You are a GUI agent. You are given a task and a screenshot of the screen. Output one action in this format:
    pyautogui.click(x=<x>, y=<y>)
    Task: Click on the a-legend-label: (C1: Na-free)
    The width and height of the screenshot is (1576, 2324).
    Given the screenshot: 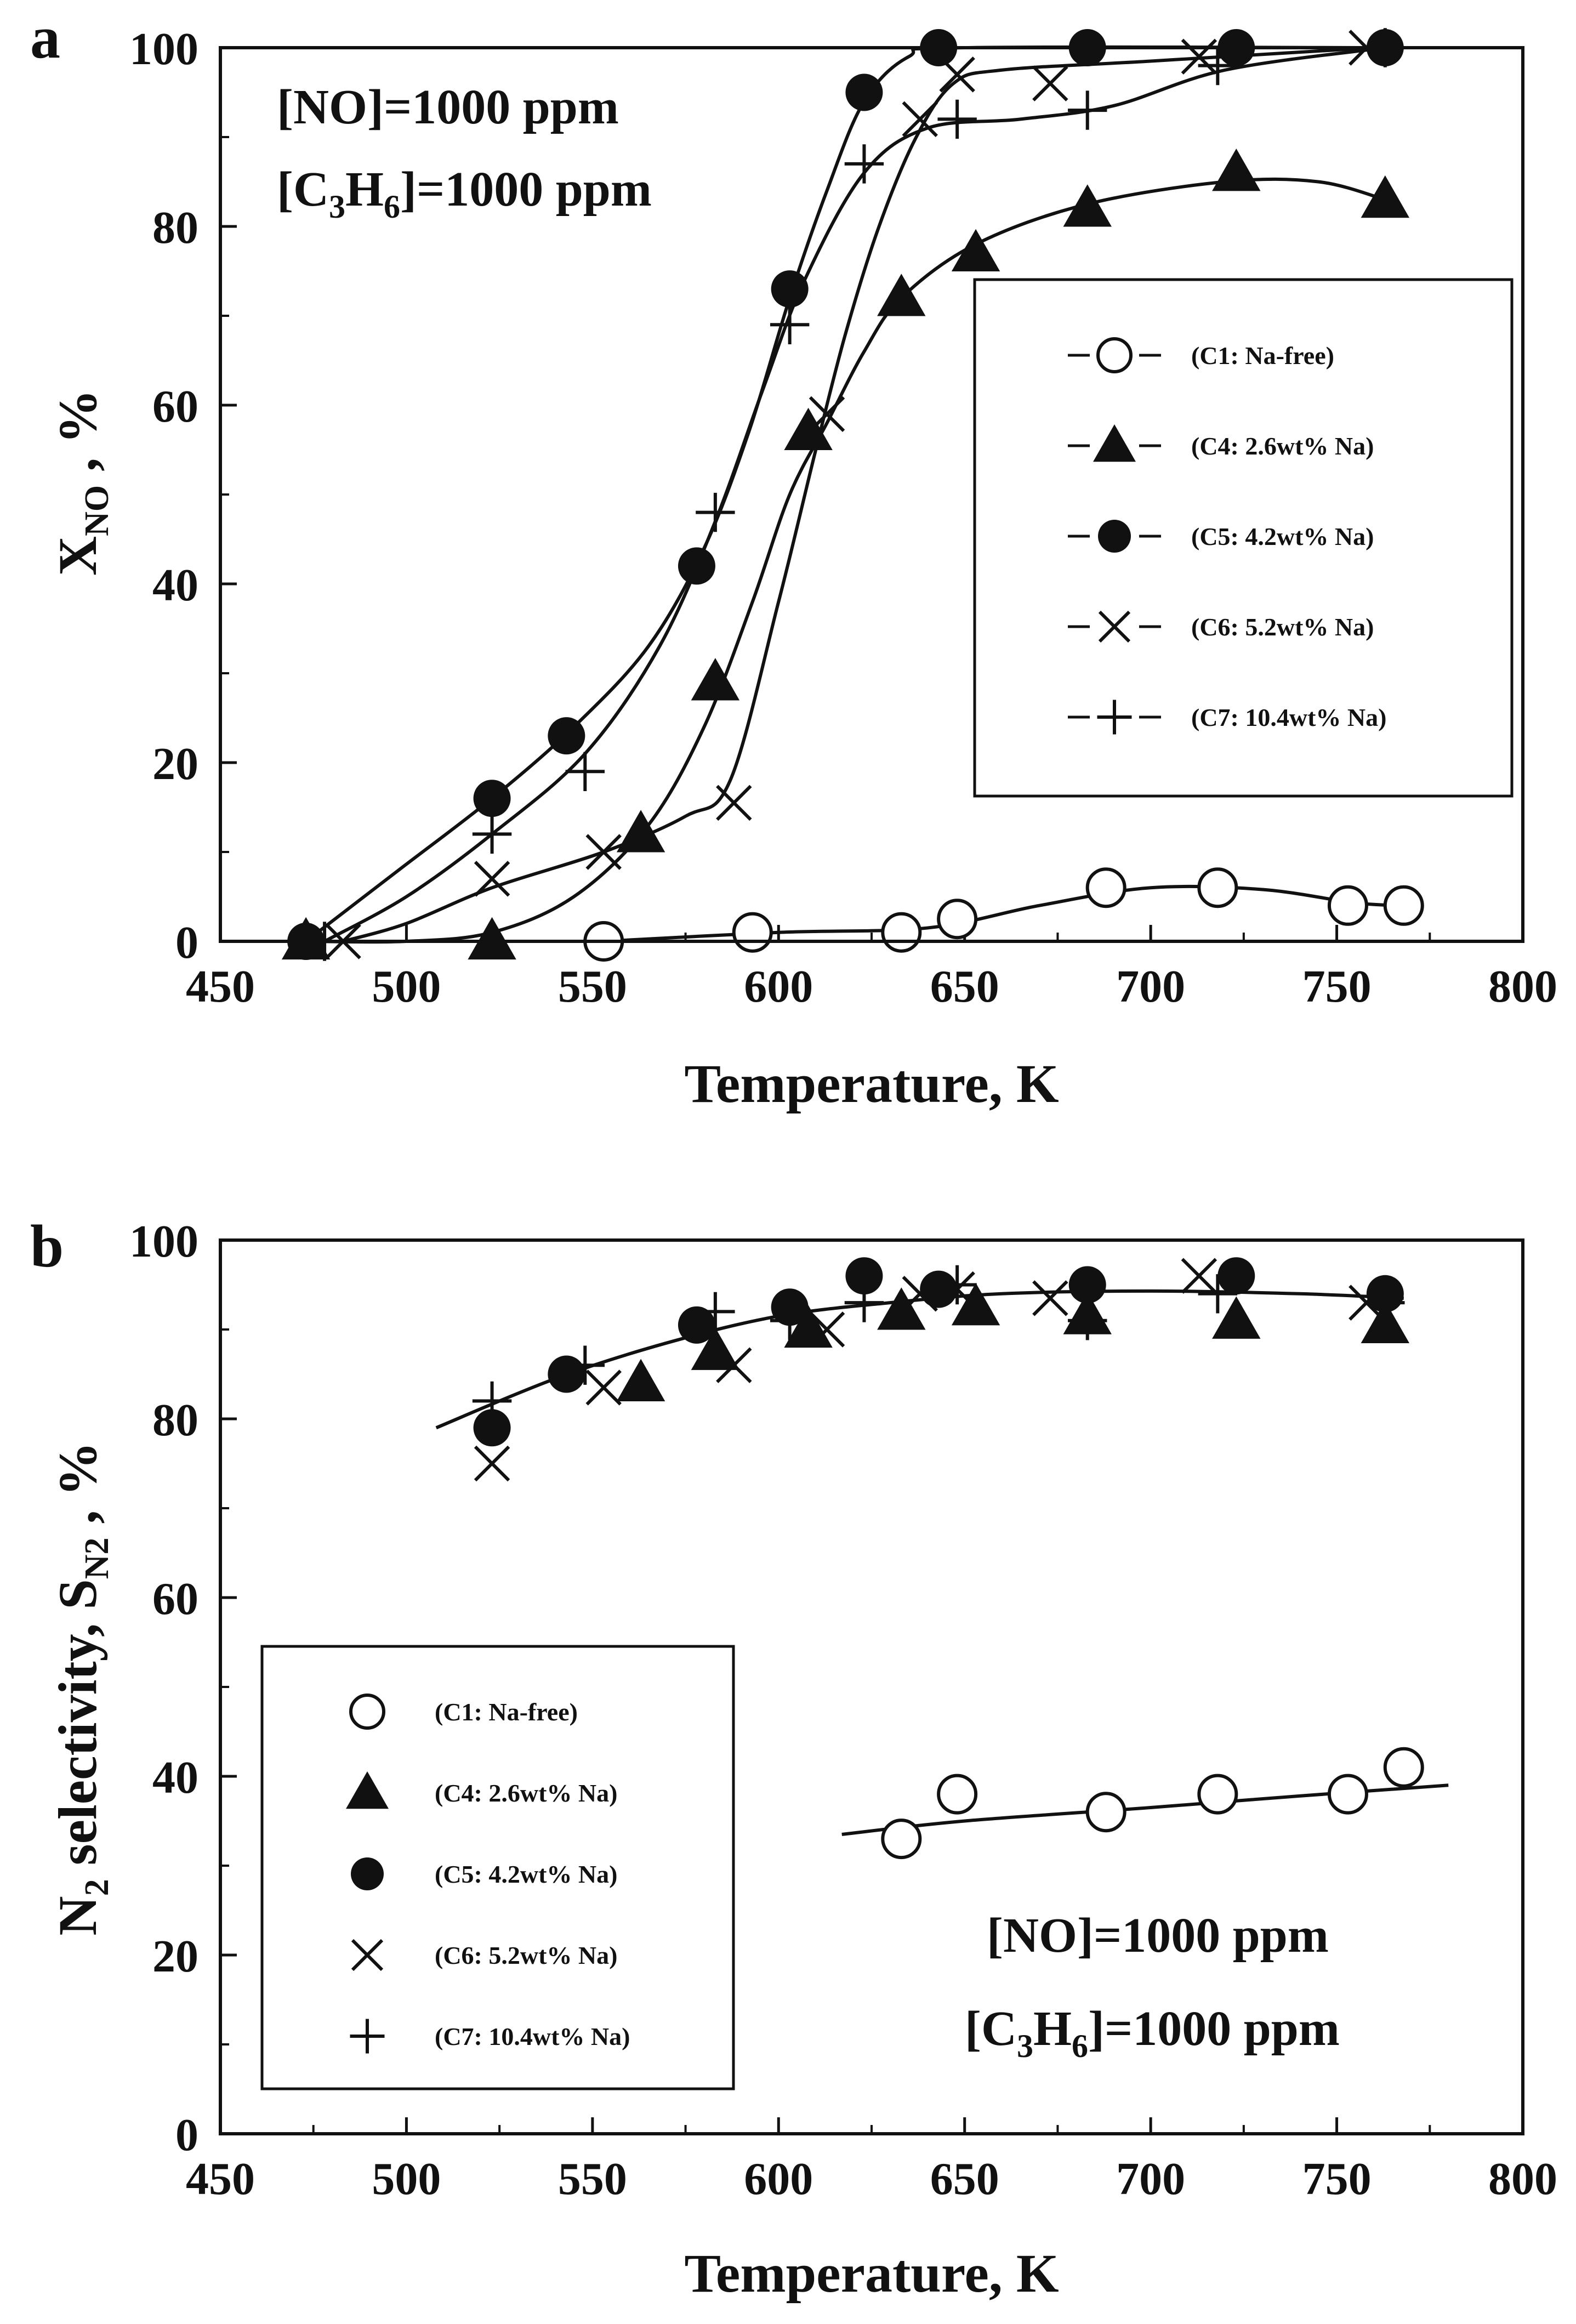 What is the action you would take?
    pyautogui.click(x=1262, y=356)
    